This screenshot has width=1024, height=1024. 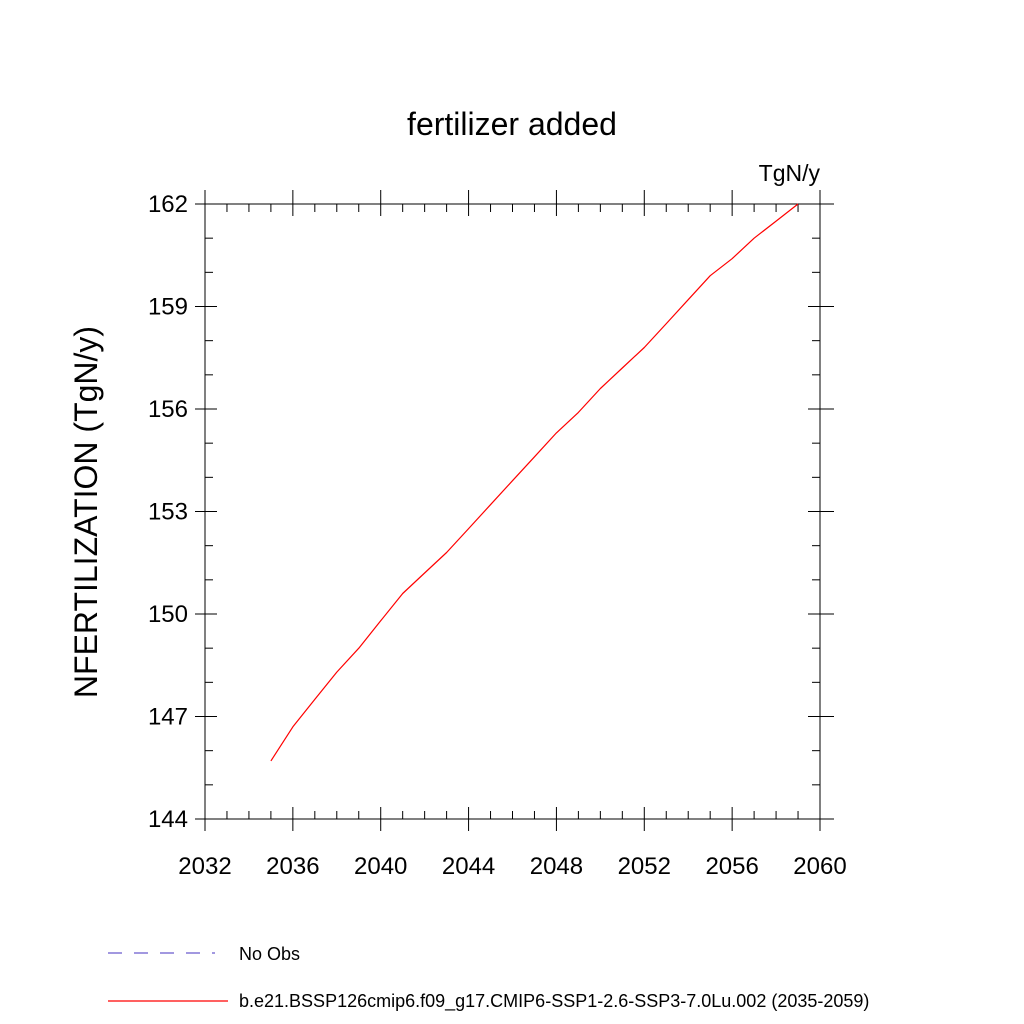 What do you see at coordinates (819, 866) in the screenshot?
I see `x-tick-label: 2060` at bounding box center [819, 866].